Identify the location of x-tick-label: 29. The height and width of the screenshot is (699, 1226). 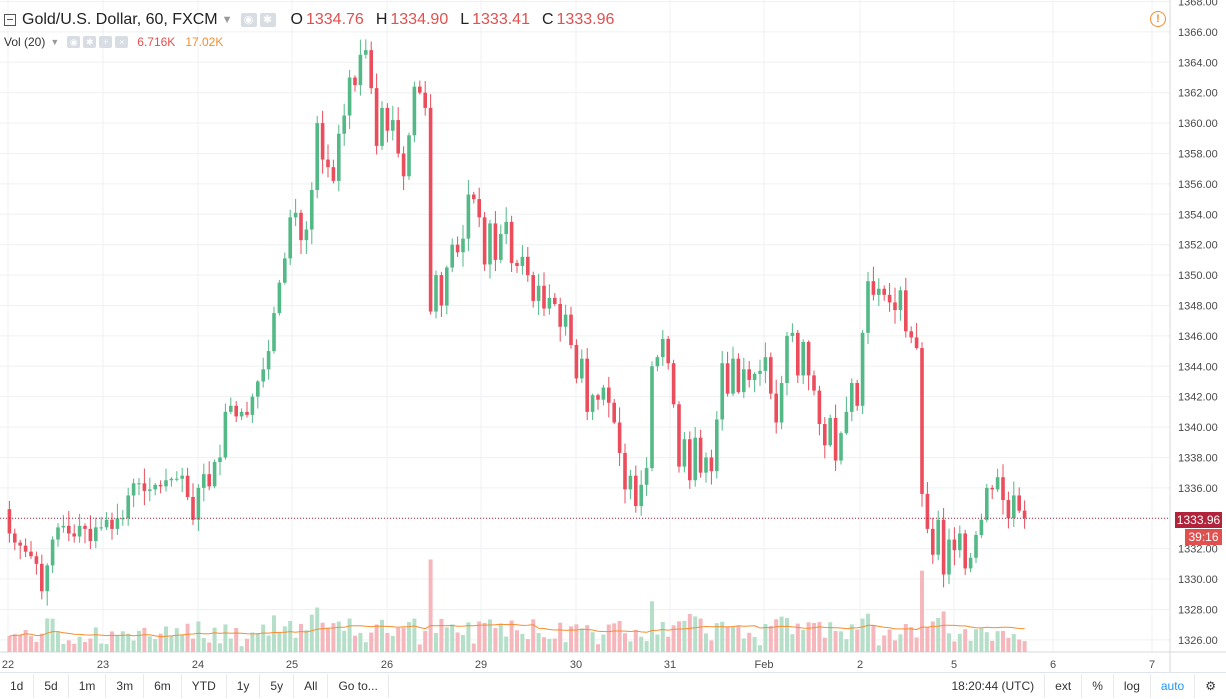
(481, 665).